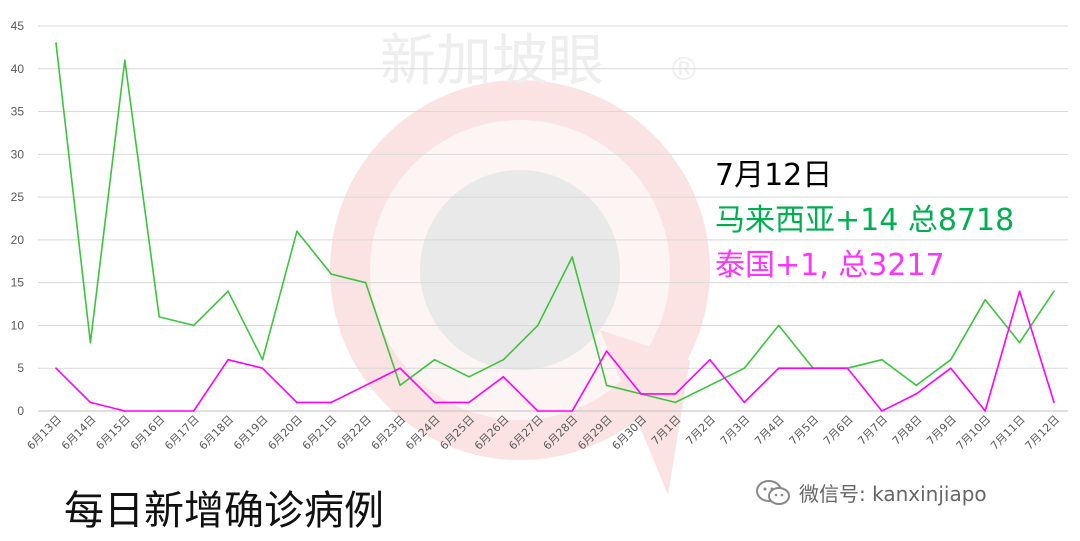 This screenshot has width=1080, height=541. I want to click on x-tick-label: 7月7日, so click(872, 430).